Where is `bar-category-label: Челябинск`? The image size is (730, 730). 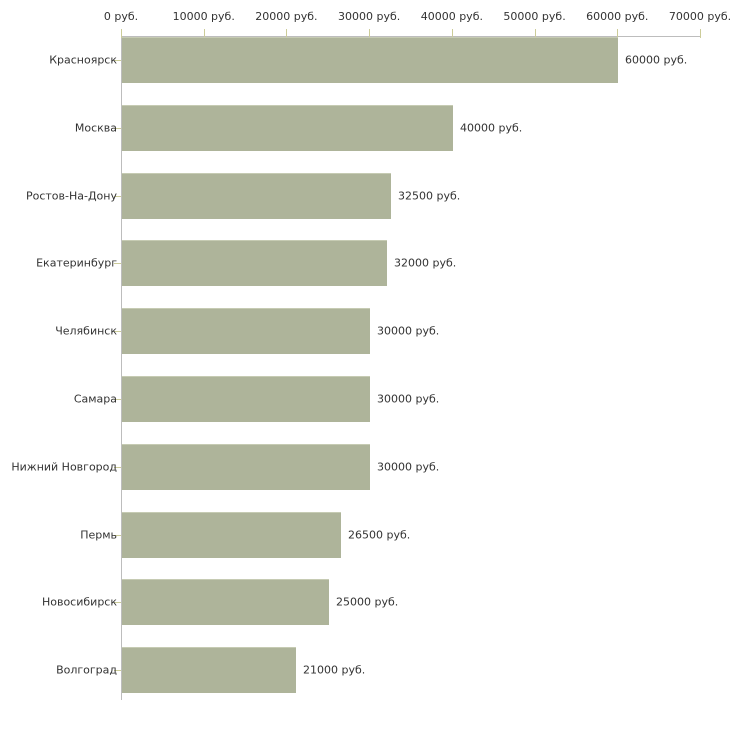 bar-category-label: Челябинск is located at coordinates (86, 331).